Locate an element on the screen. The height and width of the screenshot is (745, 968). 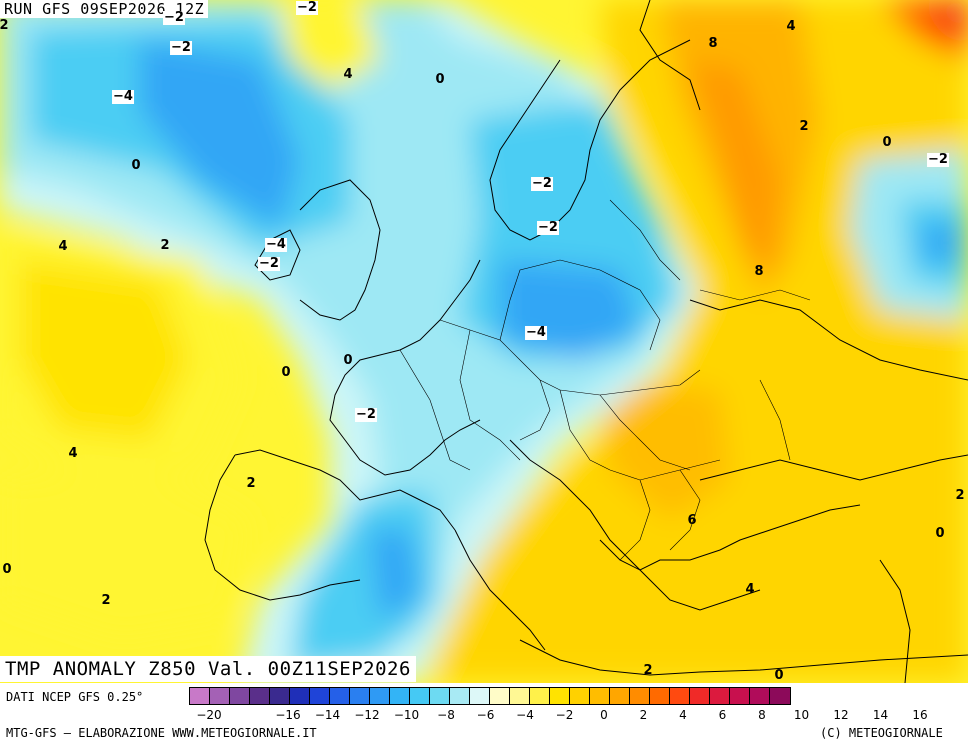
run-info: RUN GFS 09SEP2026 12Z is located at coordinates (104, 9).